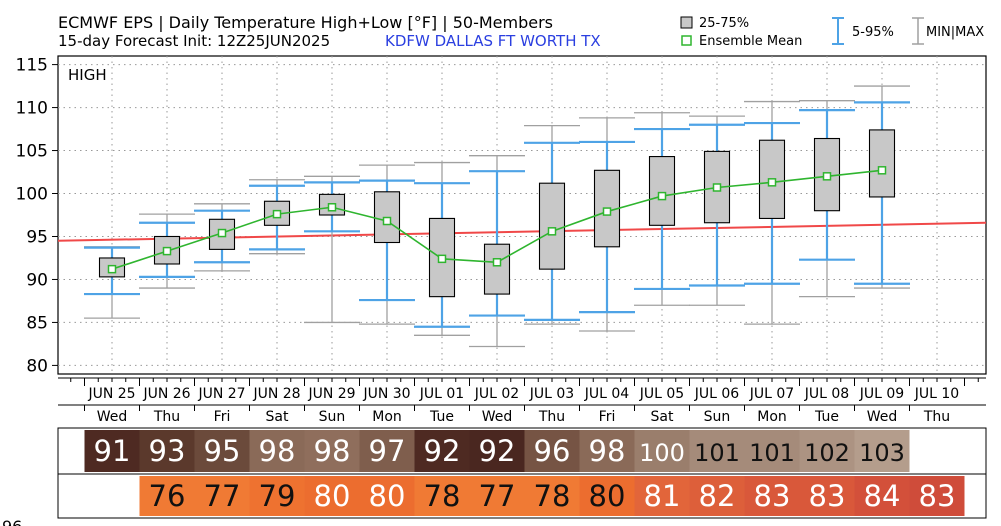 This screenshot has width=1001, height=526. Describe the element at coordinates (441, 394) in the screenshot. I see `x-date-label: JUL 01` at that location.